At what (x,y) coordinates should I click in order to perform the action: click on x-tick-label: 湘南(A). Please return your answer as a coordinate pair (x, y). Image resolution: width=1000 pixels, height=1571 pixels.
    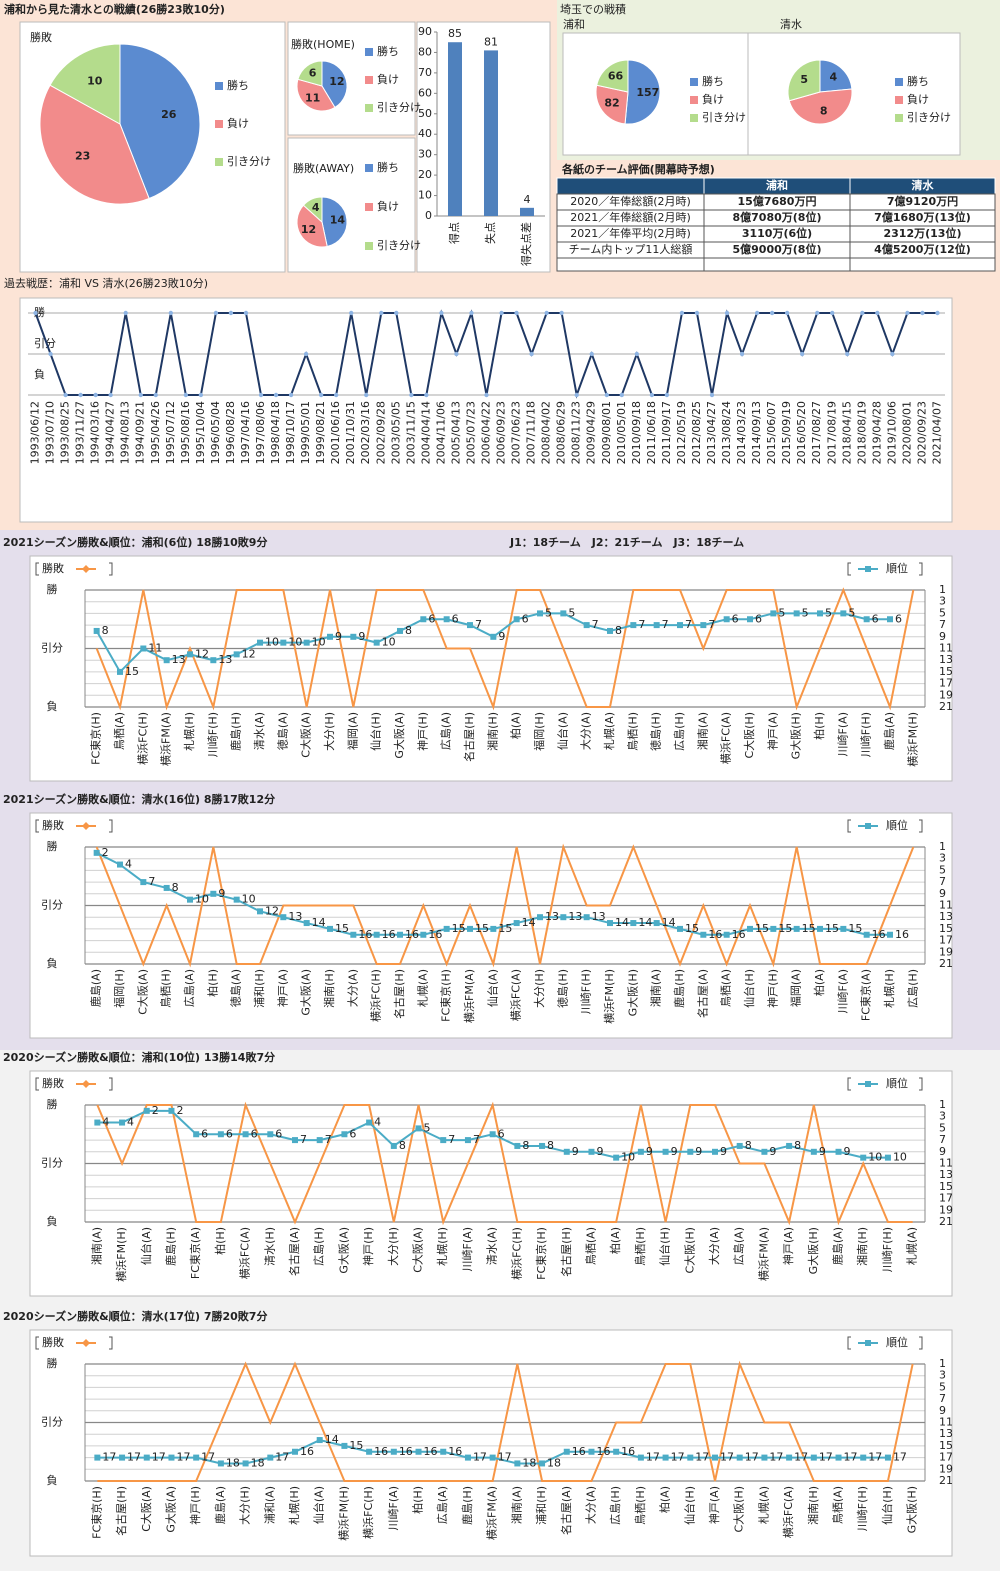
    Looking at the image, I should click on (656, 988).